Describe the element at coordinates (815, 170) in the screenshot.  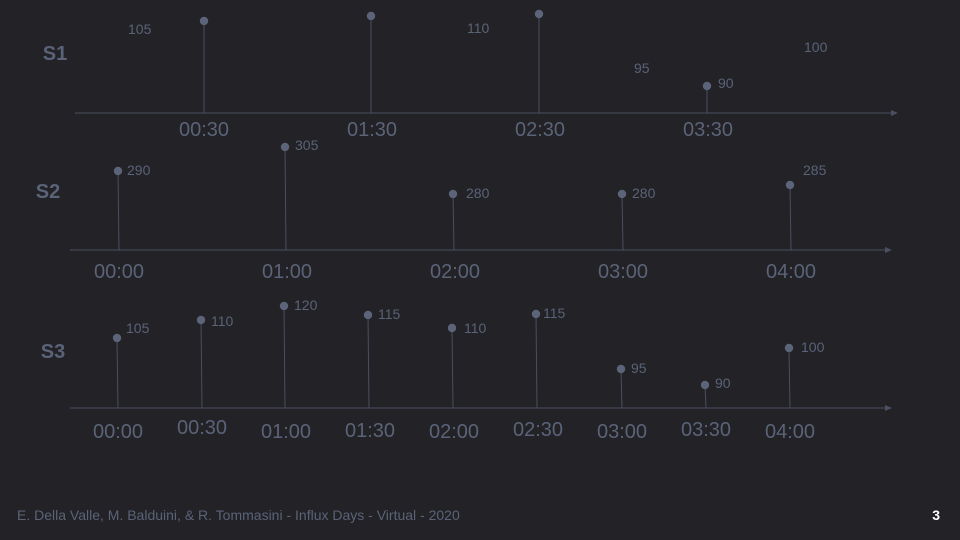
I see `event-value-label: 285` at that location.